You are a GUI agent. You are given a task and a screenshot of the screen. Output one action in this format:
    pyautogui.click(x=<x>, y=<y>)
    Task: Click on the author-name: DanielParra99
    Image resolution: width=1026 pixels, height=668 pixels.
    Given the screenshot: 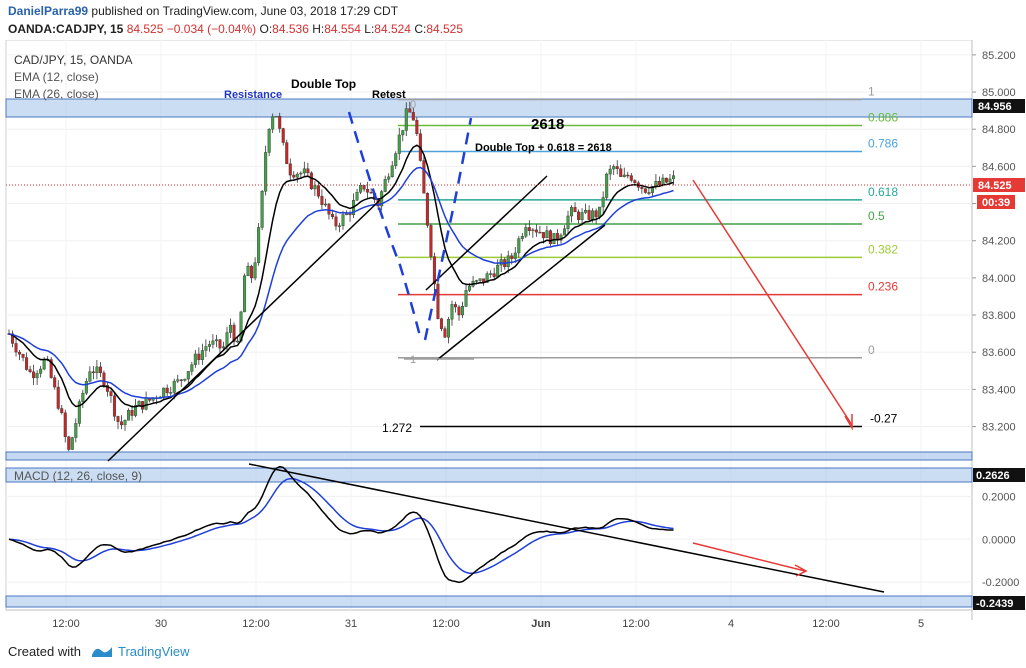 What is the action you would take?
    pyautogui.click(x=48, y=11)
    